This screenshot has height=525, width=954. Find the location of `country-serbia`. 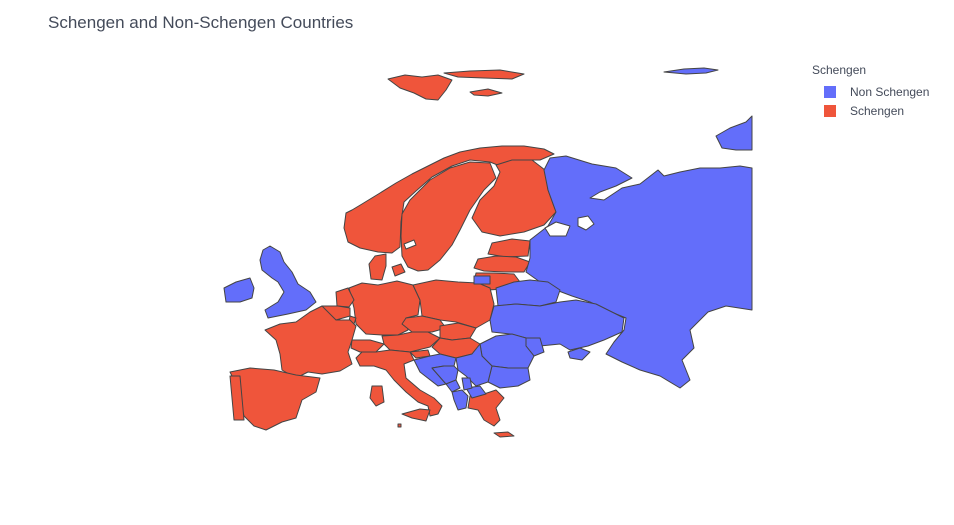

country-serbia is located at coordinates (474, 365).